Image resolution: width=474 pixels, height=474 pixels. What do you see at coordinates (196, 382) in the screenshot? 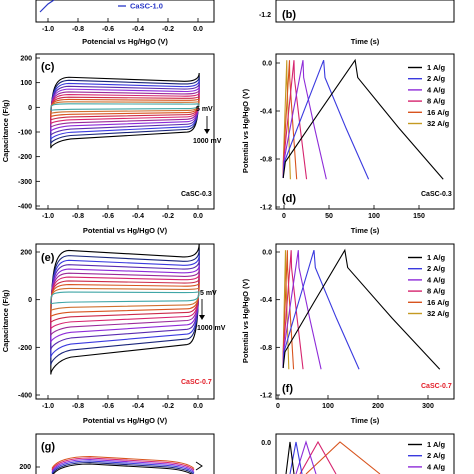
I see `sample-label-e: CaSC-0.7` at bounding box center [196, 382].